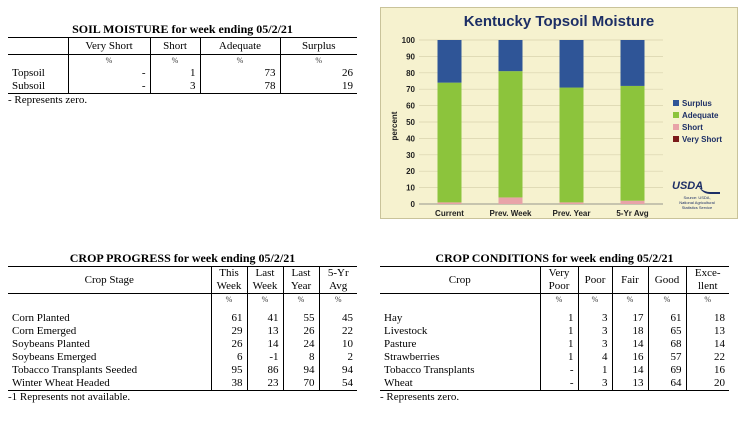 The width and height of the screenshot is (742, 425). I want to click on cell: 4, so click(594, 357).